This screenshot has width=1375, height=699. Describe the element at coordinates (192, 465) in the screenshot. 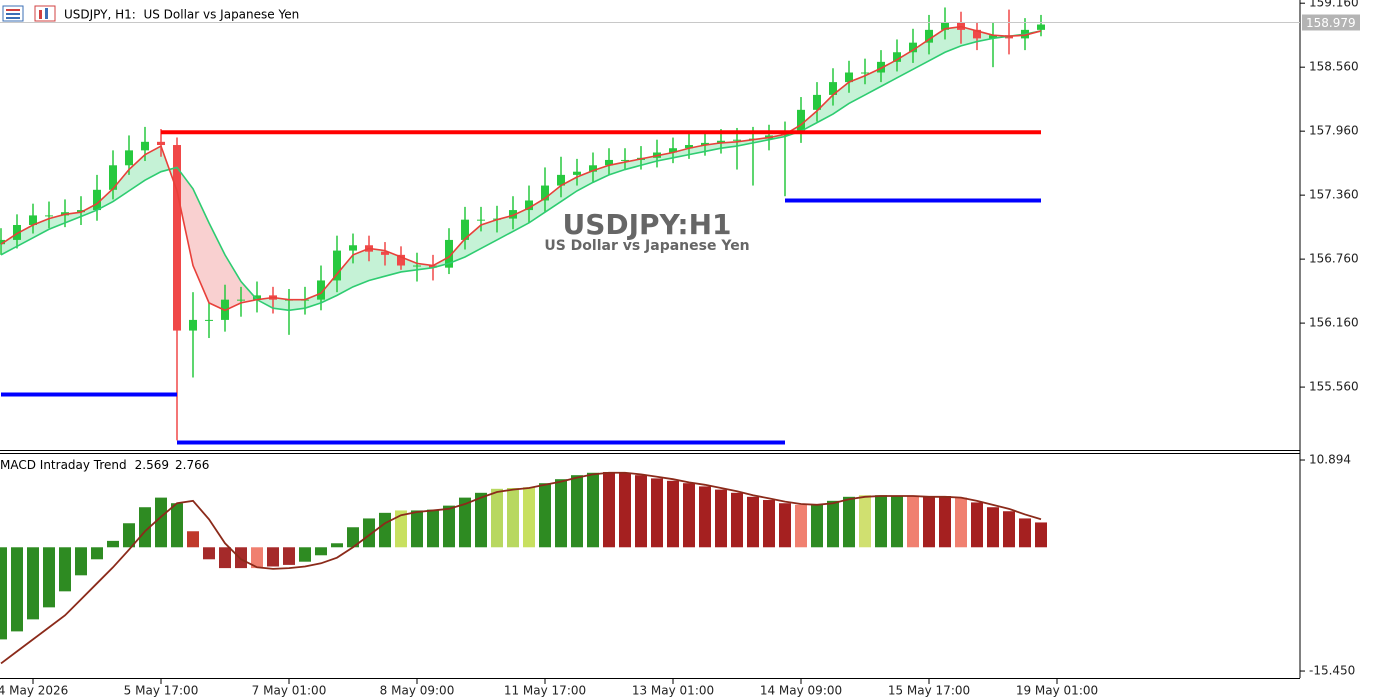

I see `indicator-value: 2.766` at that location.